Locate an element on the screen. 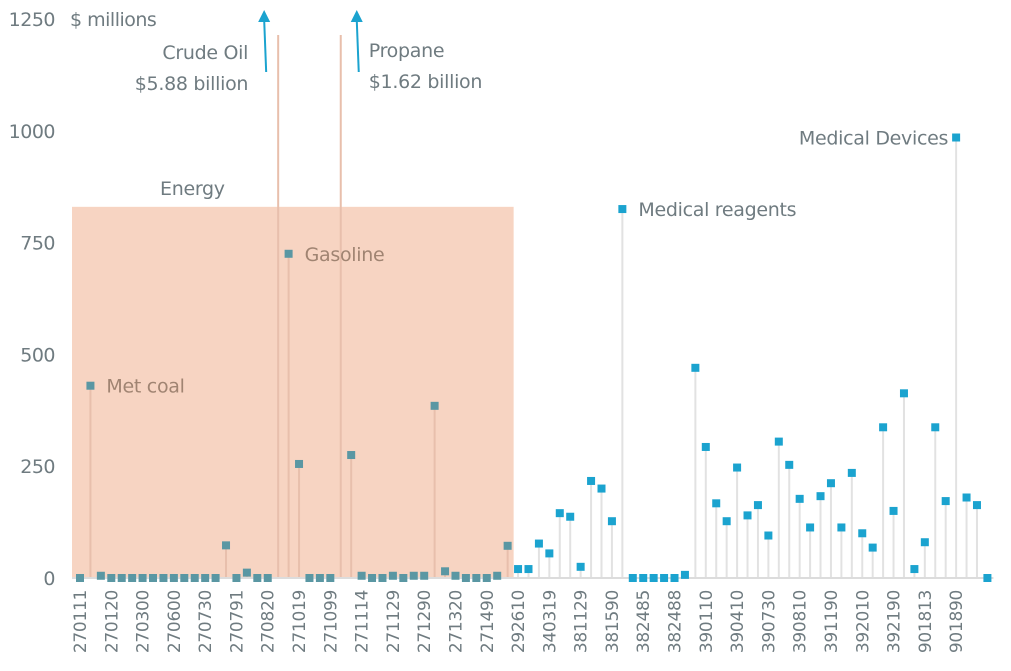 This screenshot has height=671, width=1011. x-tick-label: 271114 is located at coordinates (363, 621).